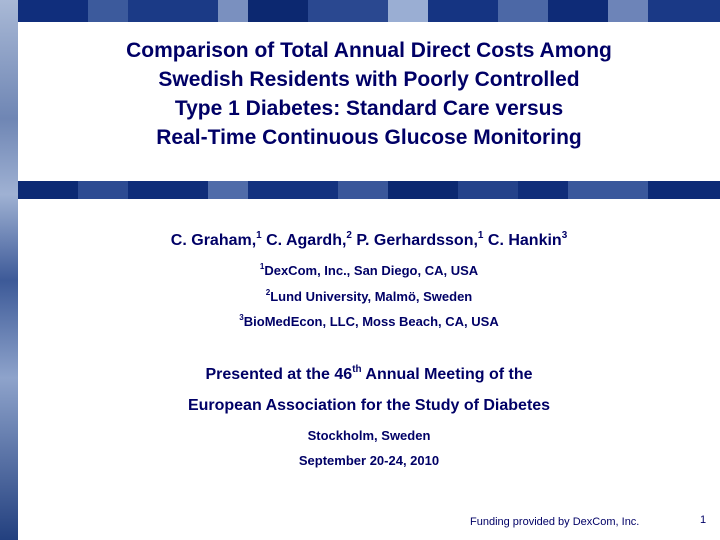 Image resolution: width=720 pixels, height=540 pixels. What do you see at coordinates (369, 435) in the screenshot?
I see `conference-location: Stockholm, Sweden` at bounding box center [369, 435].